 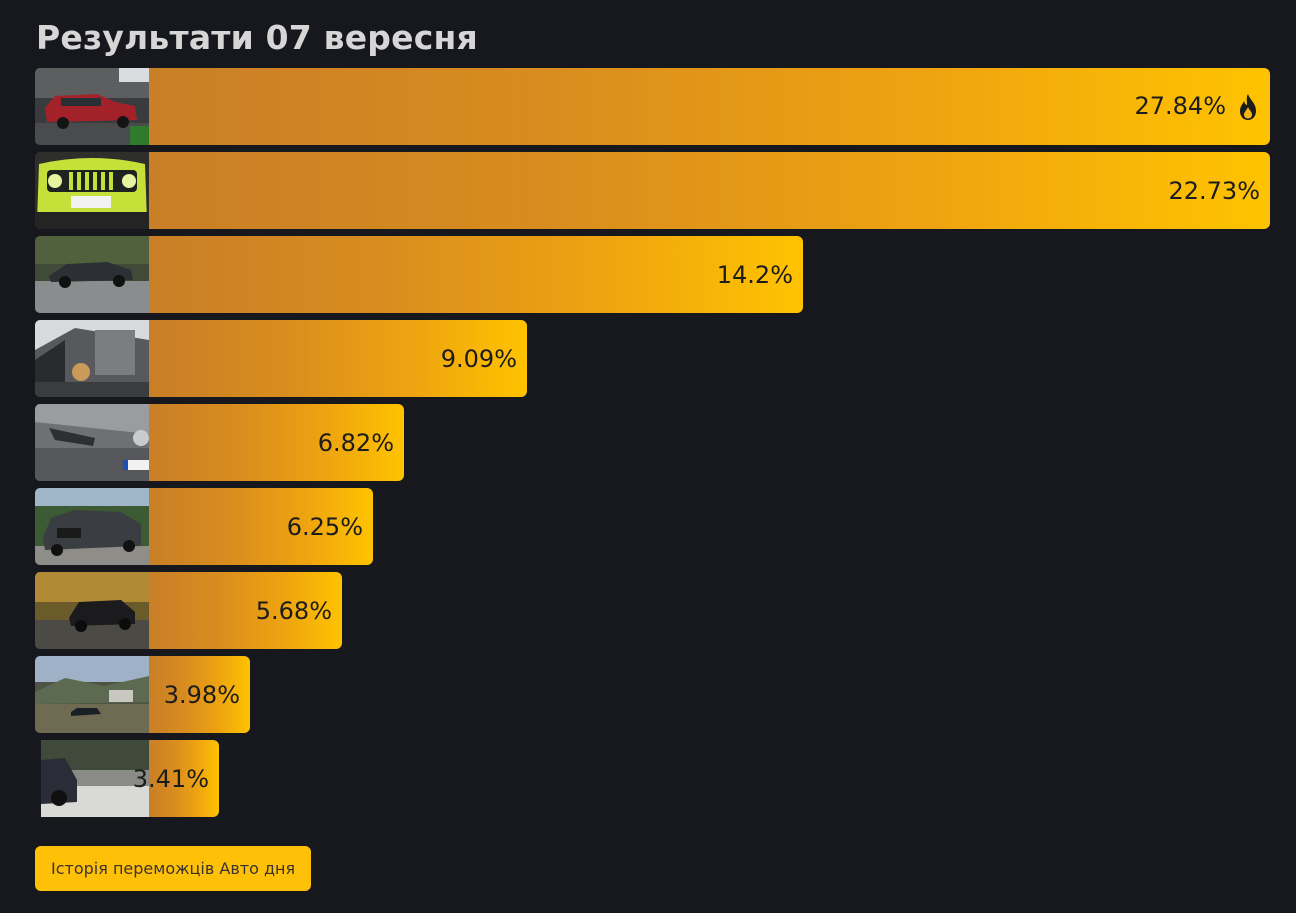 What do you see at coordinates (709, 190) in the screenshot?
I see `result-bar: 22.73%` at bounding box center [709, 190].